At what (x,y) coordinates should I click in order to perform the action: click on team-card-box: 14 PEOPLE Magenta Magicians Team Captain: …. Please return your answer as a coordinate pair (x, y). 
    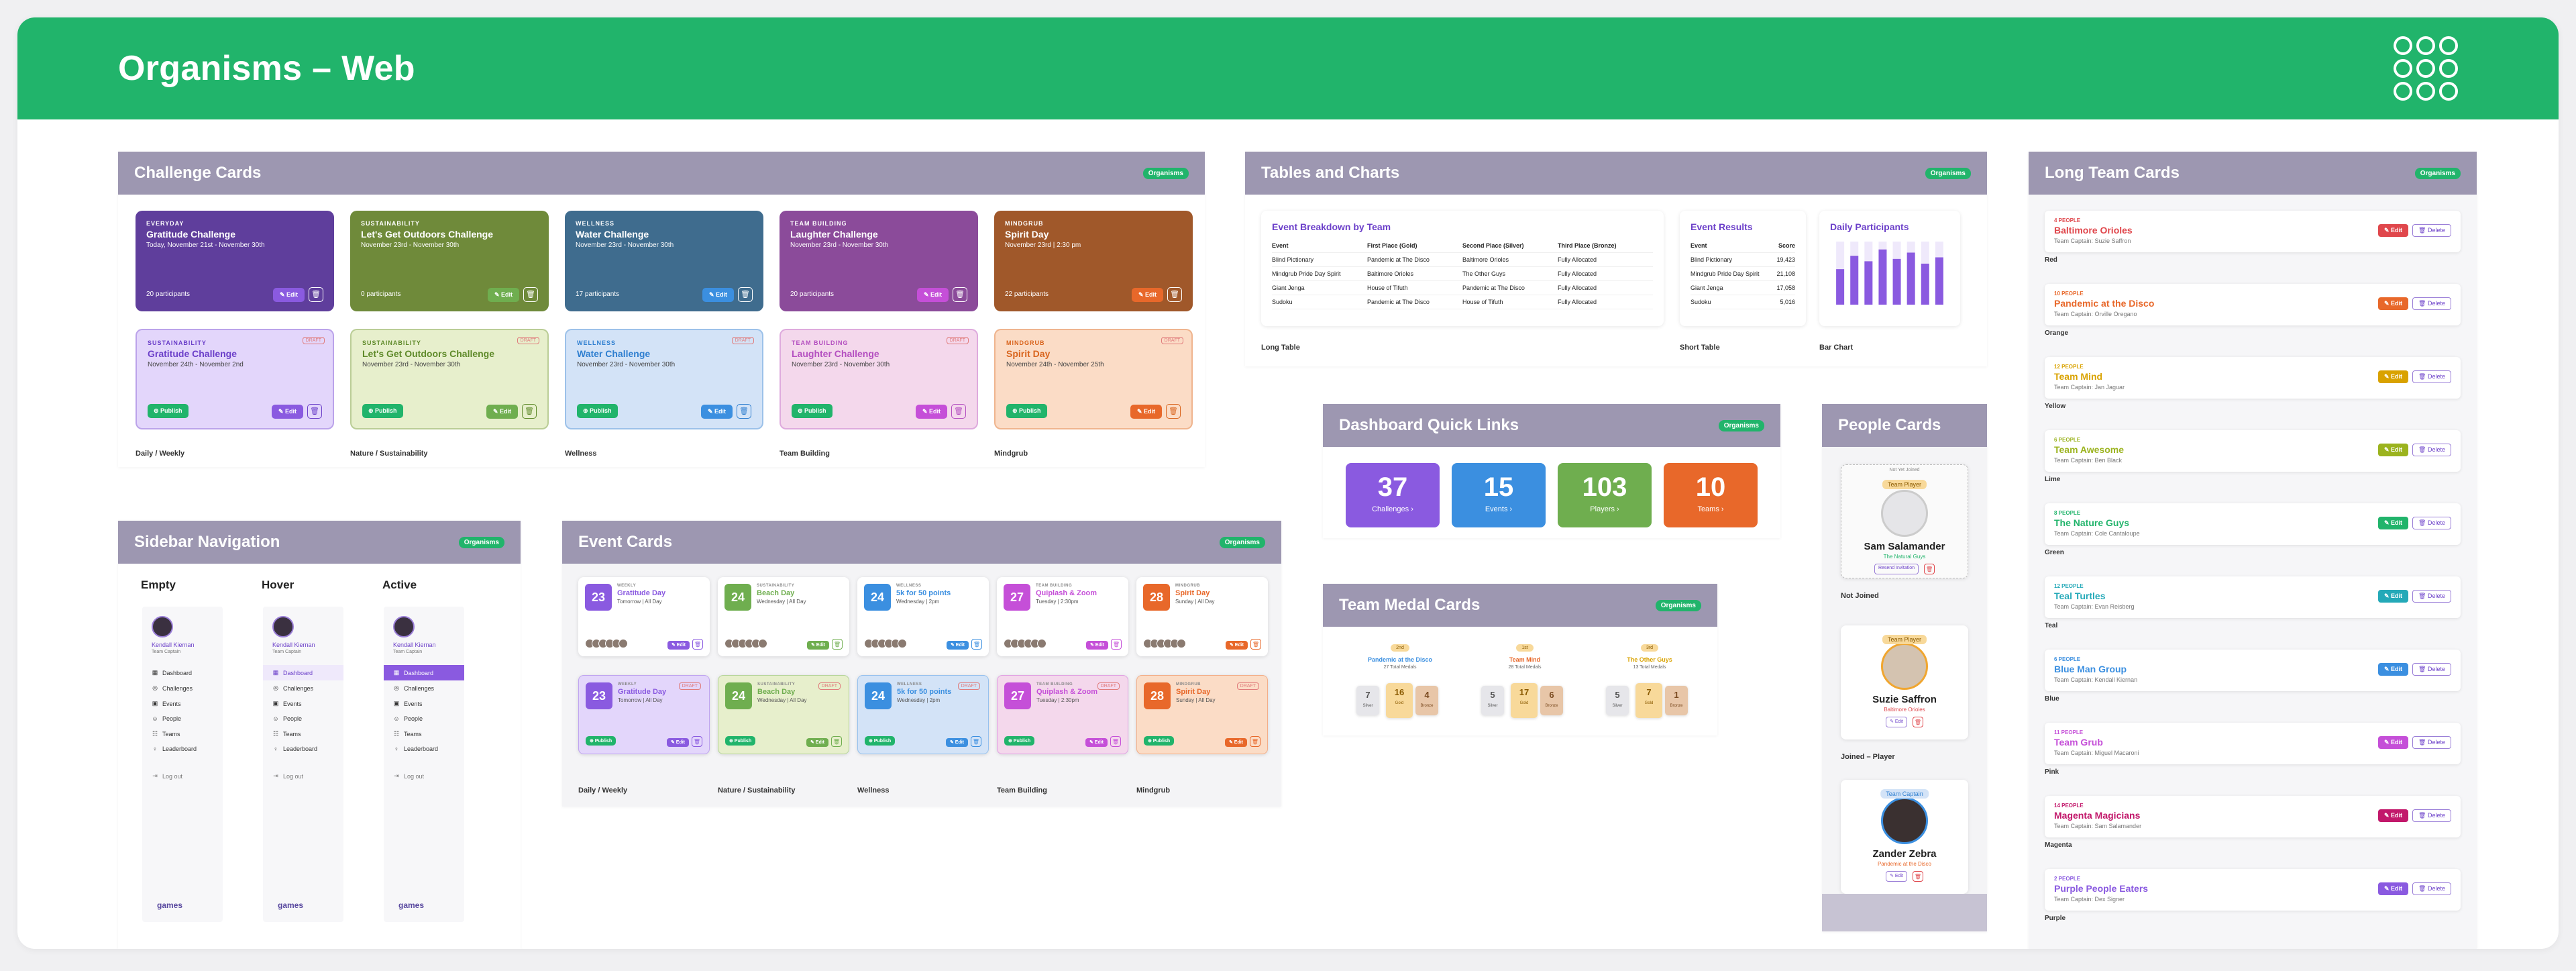
    Looking at the image, I should click on (2253, 816).